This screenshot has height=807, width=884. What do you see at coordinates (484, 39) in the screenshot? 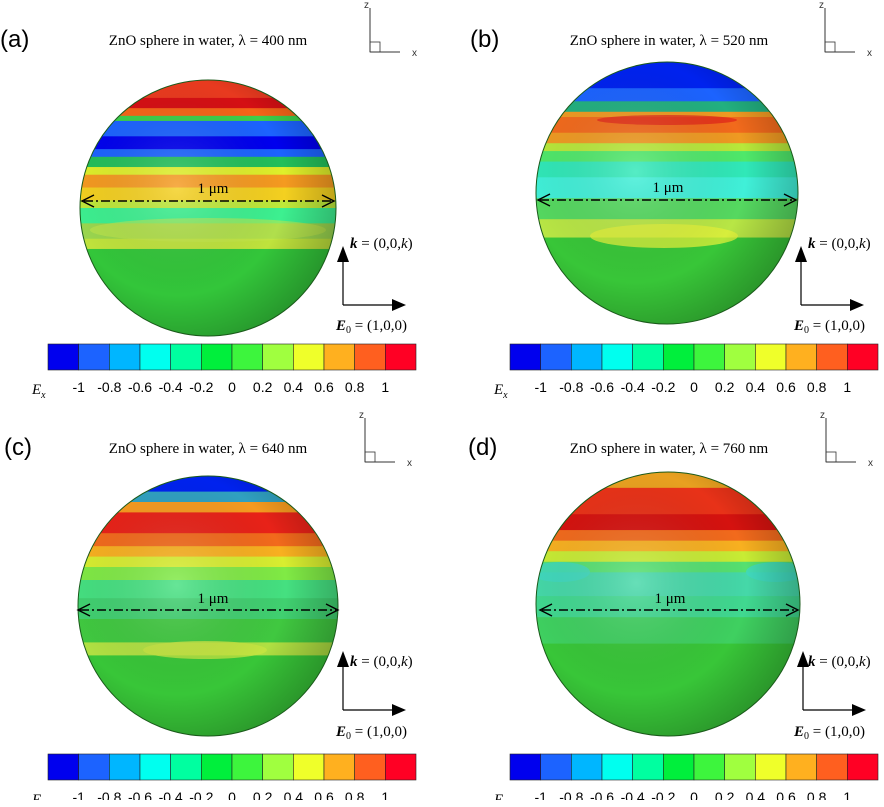
I see `panel-letter: (b)` at bounding box center [484, 39].